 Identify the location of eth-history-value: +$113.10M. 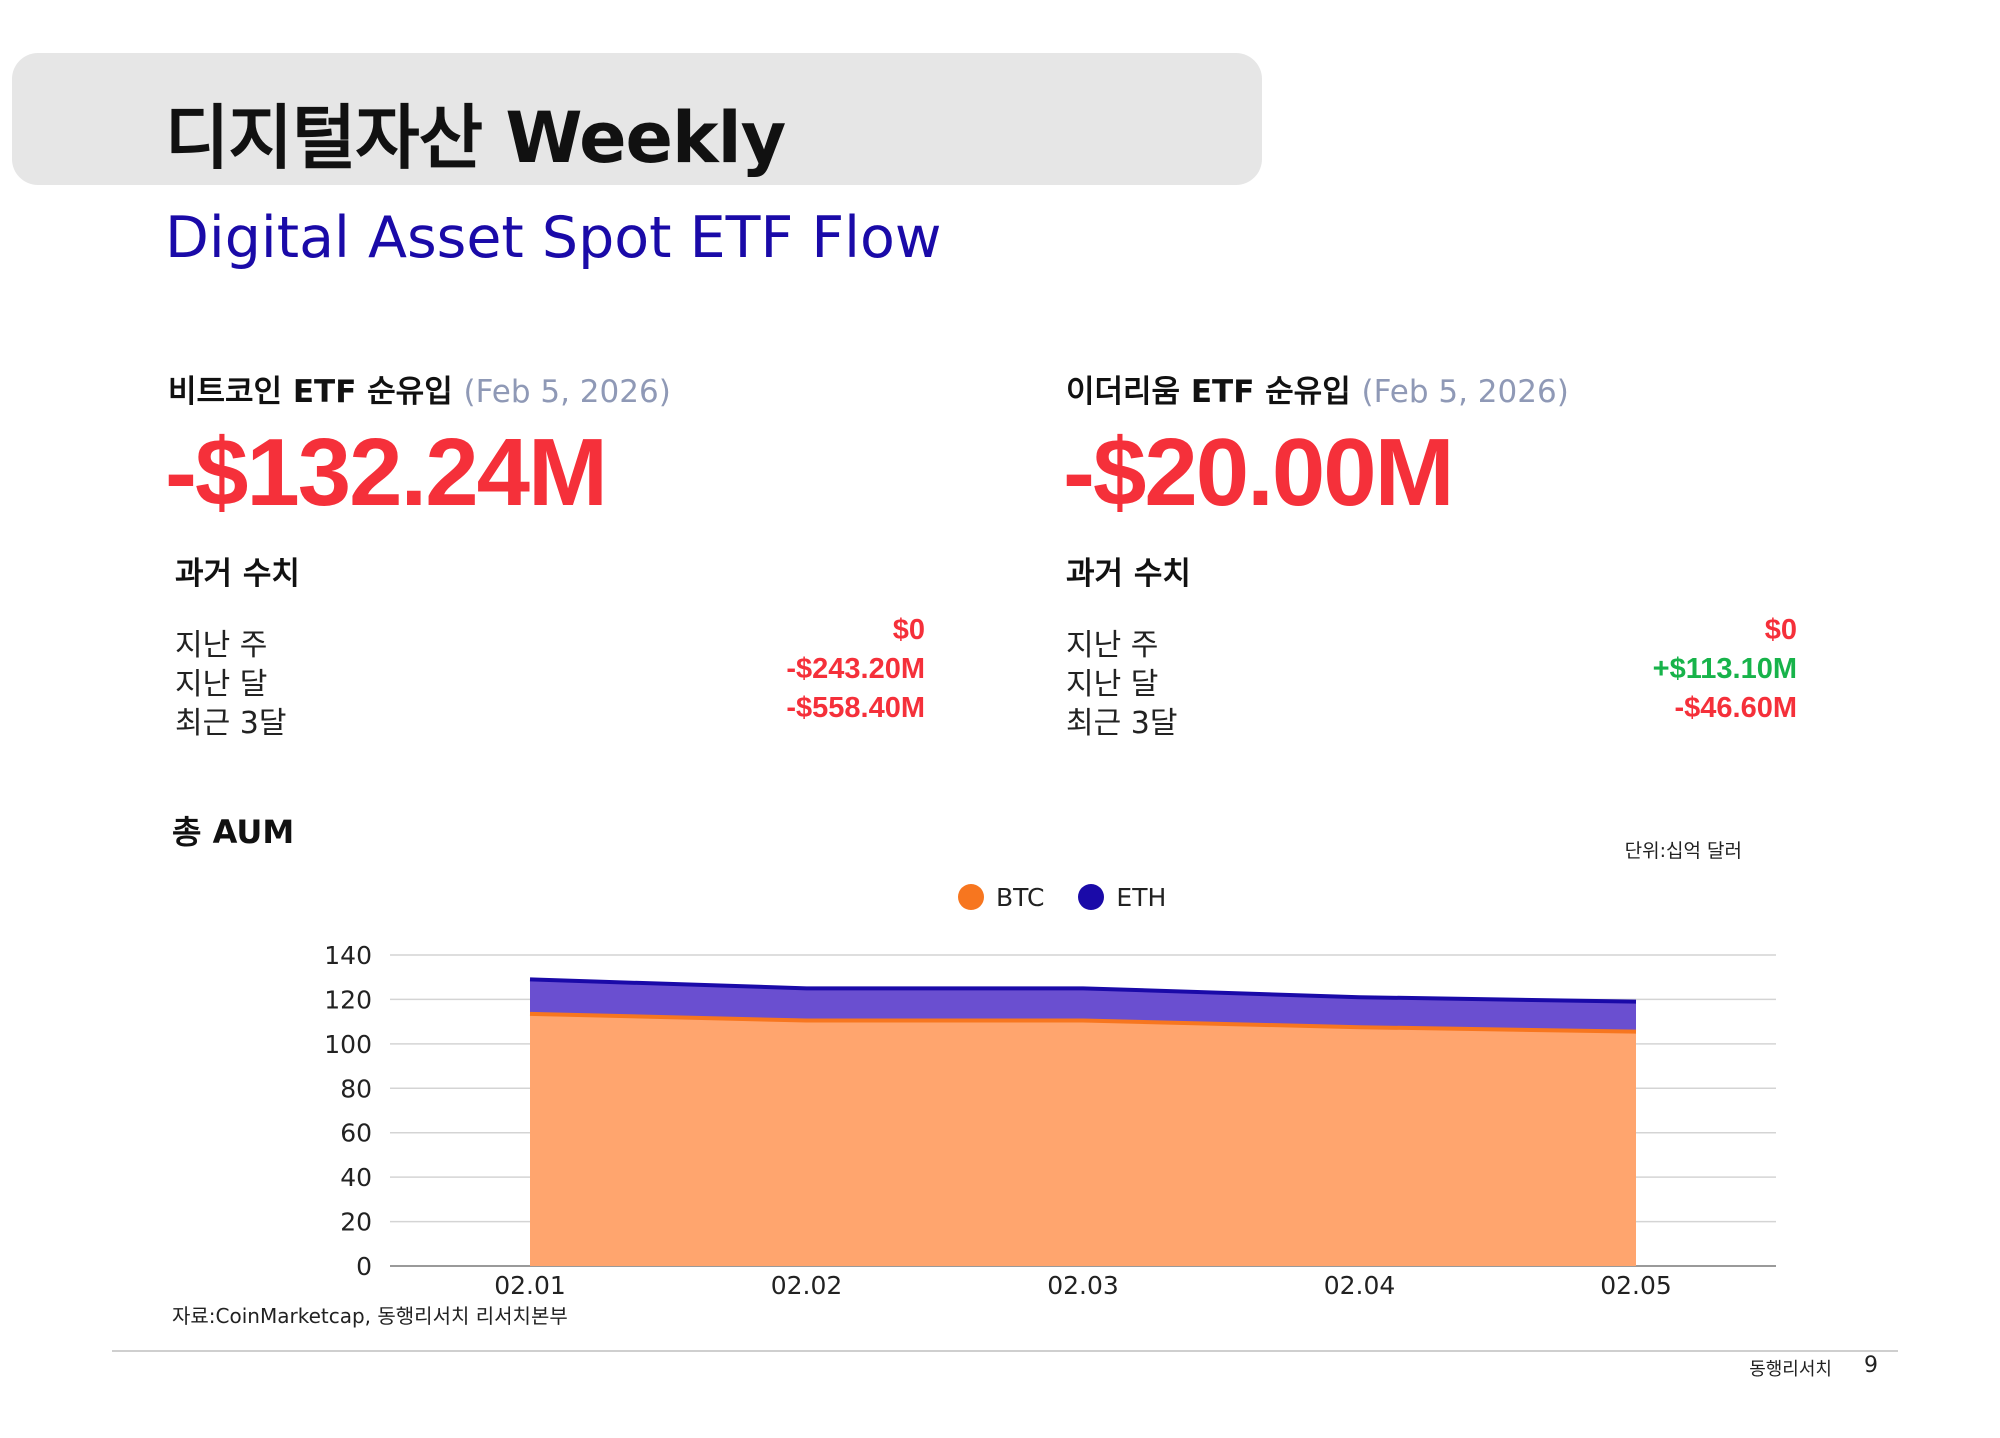
(1724, 669).